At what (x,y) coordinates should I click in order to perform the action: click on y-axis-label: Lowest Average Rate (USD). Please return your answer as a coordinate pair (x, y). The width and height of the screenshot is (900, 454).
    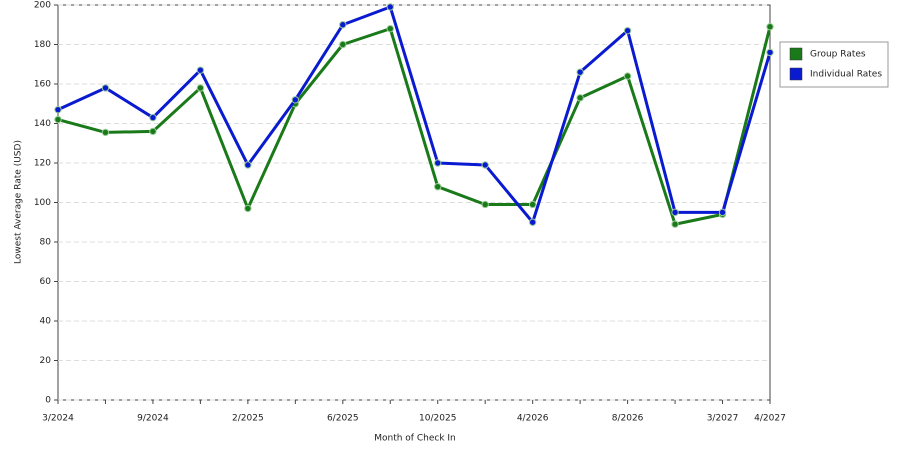
    Looking at the image, I should click on (19, 202).